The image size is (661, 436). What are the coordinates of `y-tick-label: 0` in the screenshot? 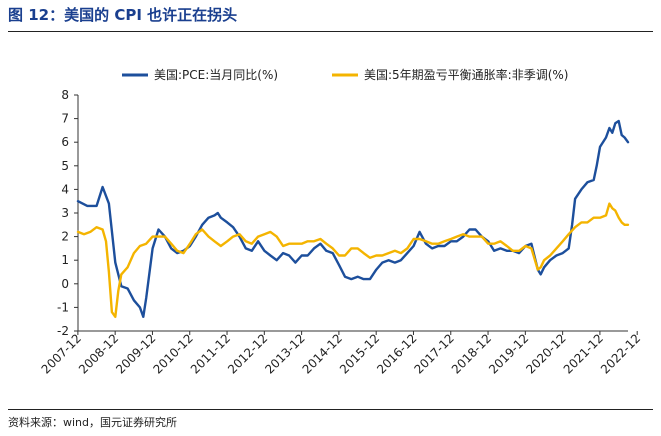 It's located at (65, 284).